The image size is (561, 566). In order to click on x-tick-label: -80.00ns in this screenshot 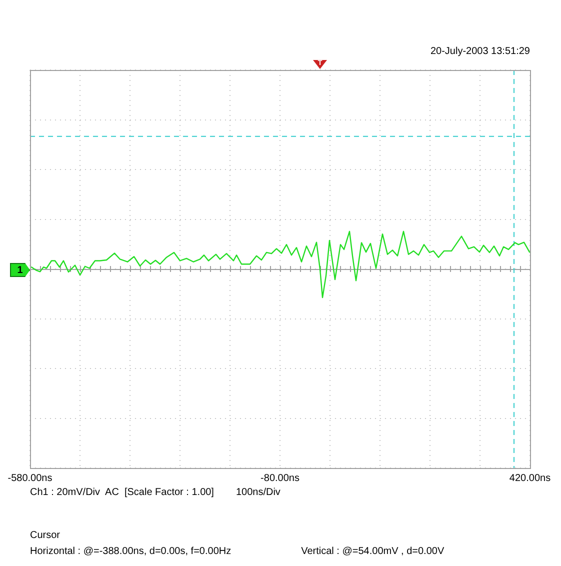, I will do `click(280, 478)`.